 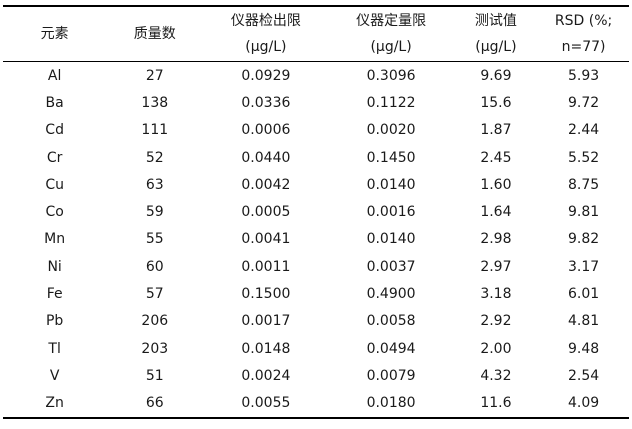 I want to click on value-cell: 0.0016, so click(x=391, y=212).